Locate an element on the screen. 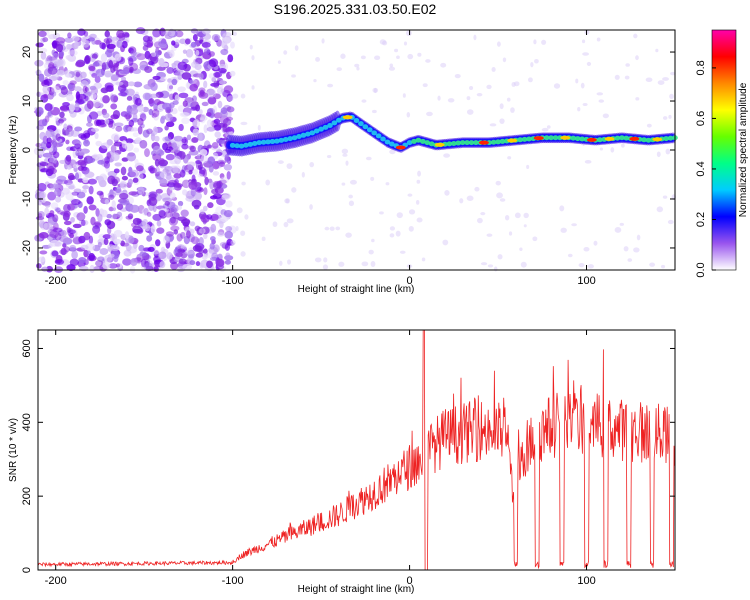 This screenshot has height=600, width=750. colorbar-gradient is located at coordinates (724, 150).